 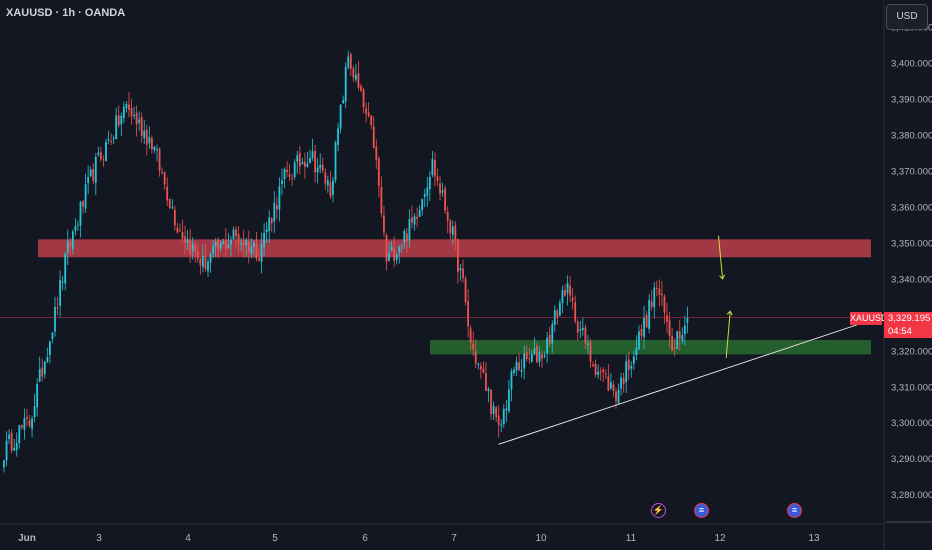 I want to click on y-tick-label: 3,280.000, so click(x=911, y=495).